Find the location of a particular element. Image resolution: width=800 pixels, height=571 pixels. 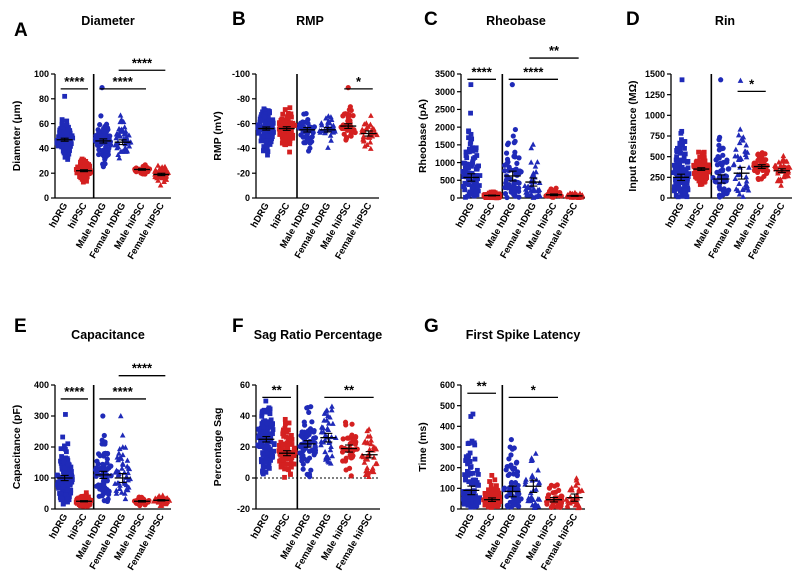

y-tick-label: -100 is located at coordinates (241, 74).